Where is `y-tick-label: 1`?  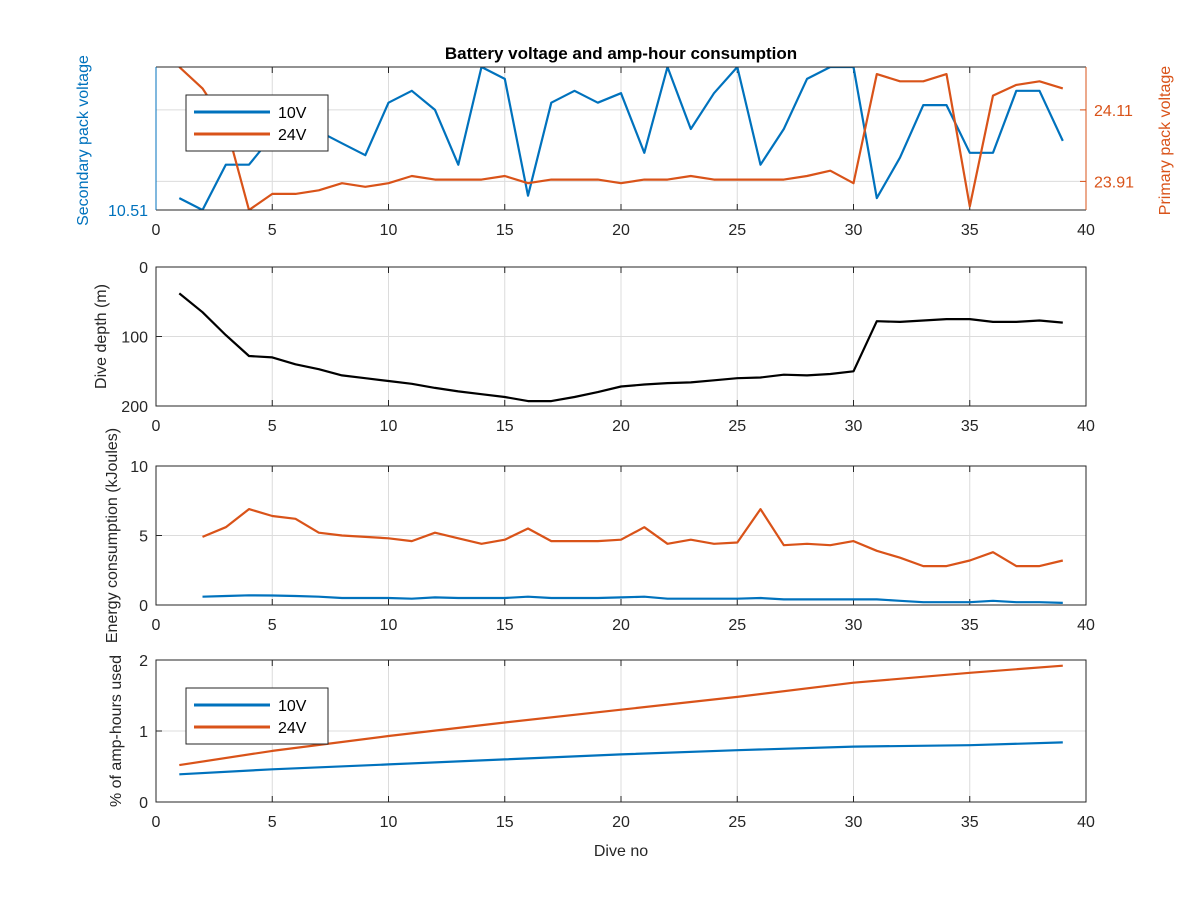 y-tick-label: 1 is located at coordinates (143, 732).